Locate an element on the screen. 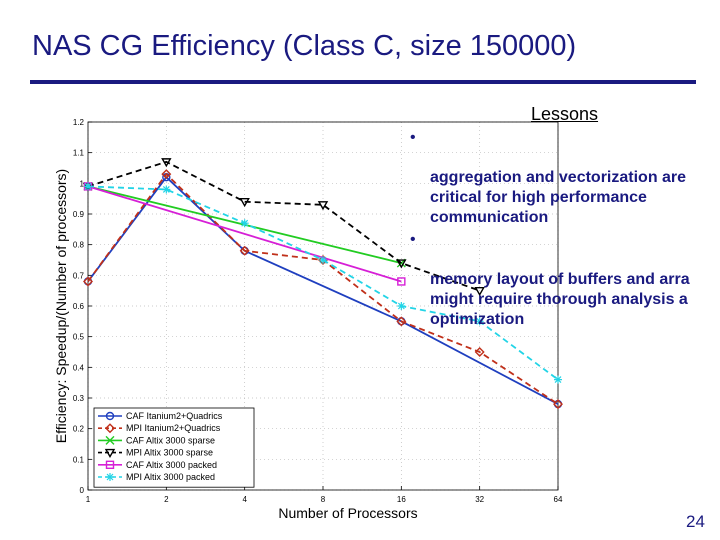  y-tick-label-4: 0.4 is located at coordinates (79, 367).